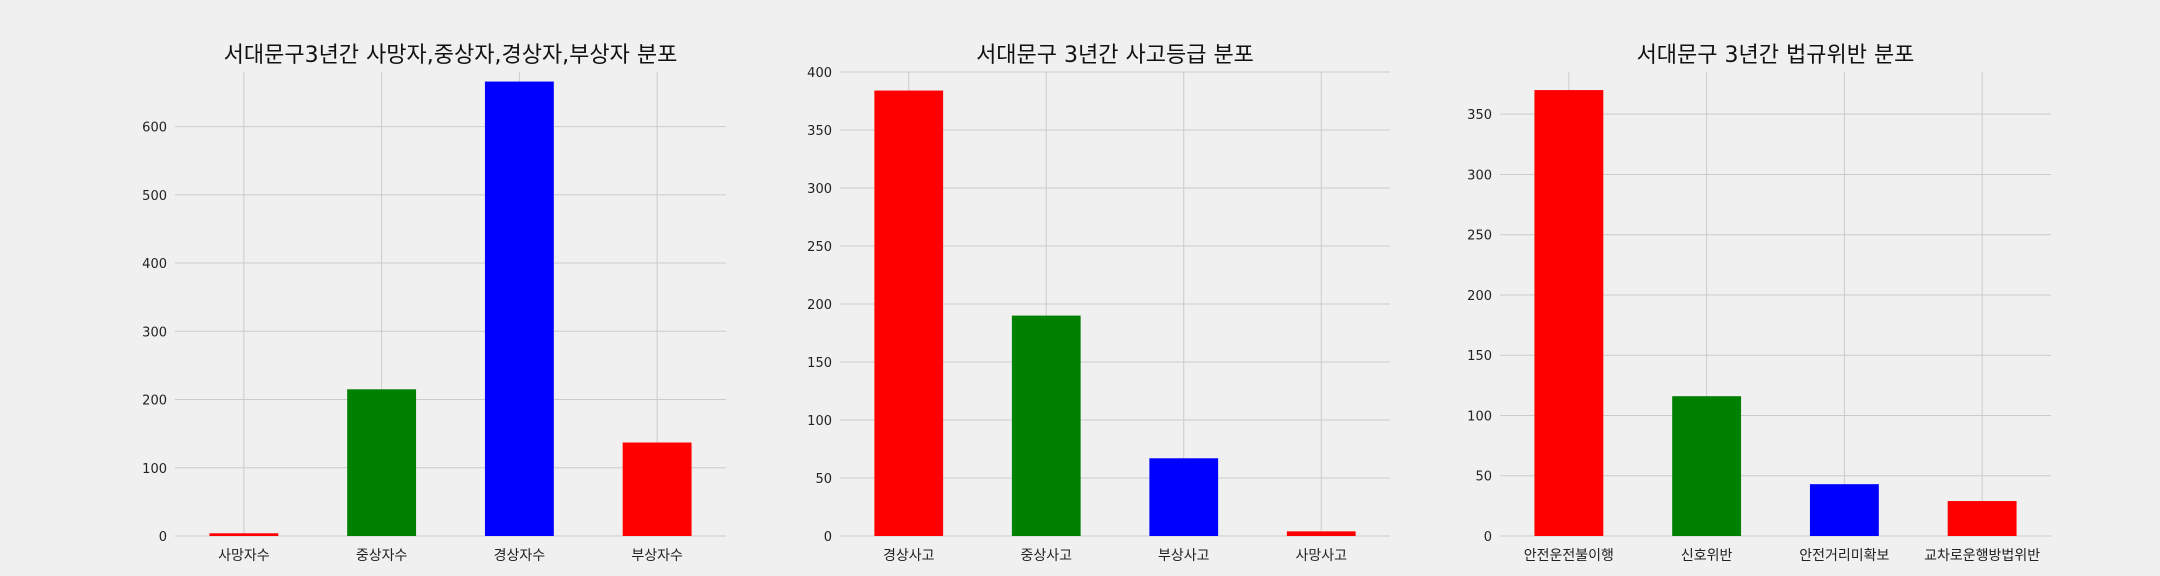 This screenshot has height=576, width=2160. I want to click on x-tick-label: 경상사고, so click(909, 556).